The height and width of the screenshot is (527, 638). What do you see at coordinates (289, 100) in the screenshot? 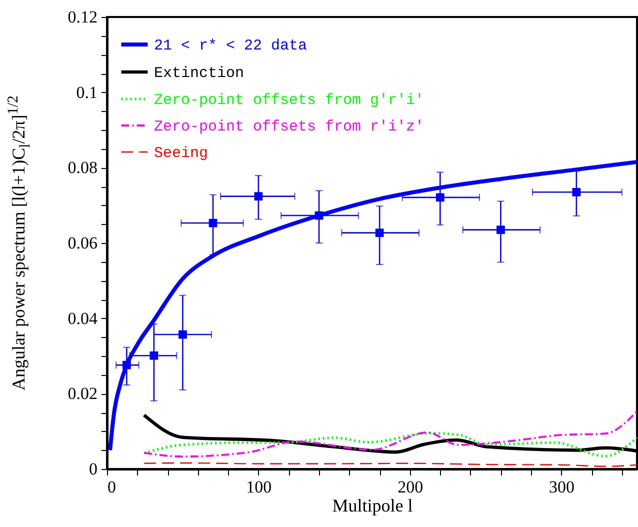
I see `legend-label: Zero-point offsets from g'r'i'` at bounding box center [289, 100].